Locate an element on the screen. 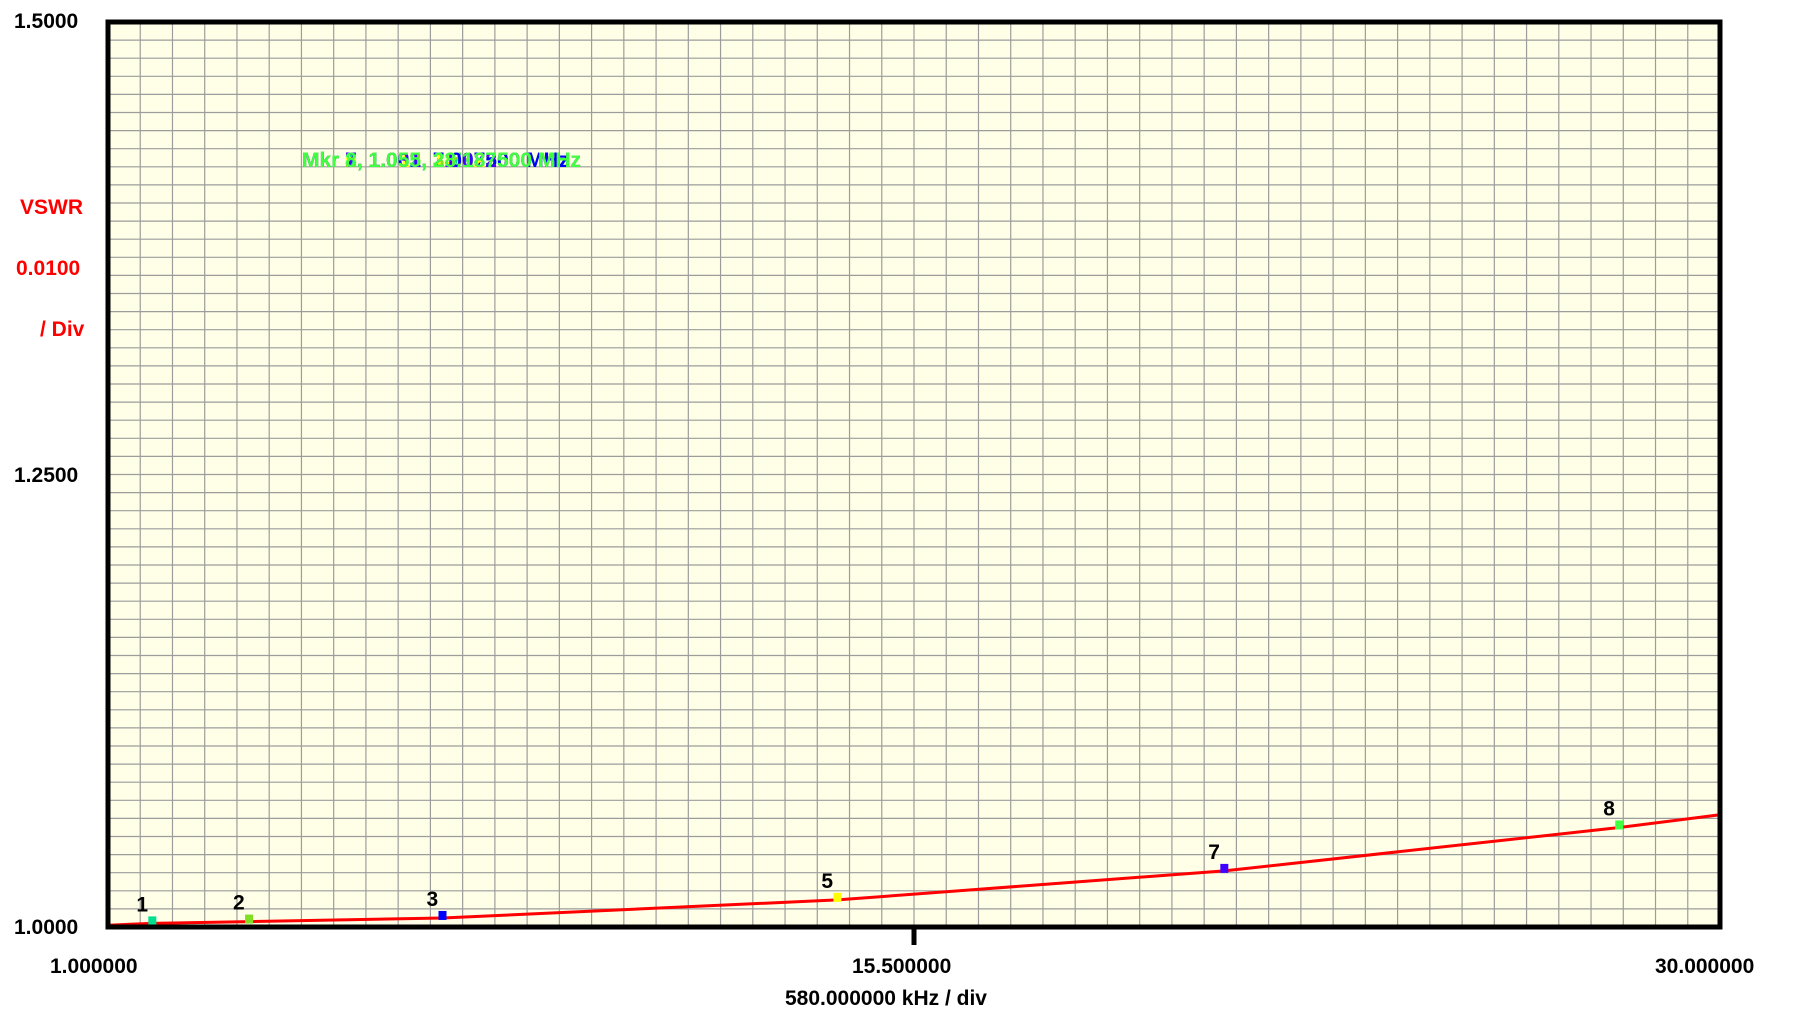 The image size is (1793, 1017). legend-entry-mkr8: Mkr 8, 1.055, 28.187500 MHz is located at coordinates (442, 160).